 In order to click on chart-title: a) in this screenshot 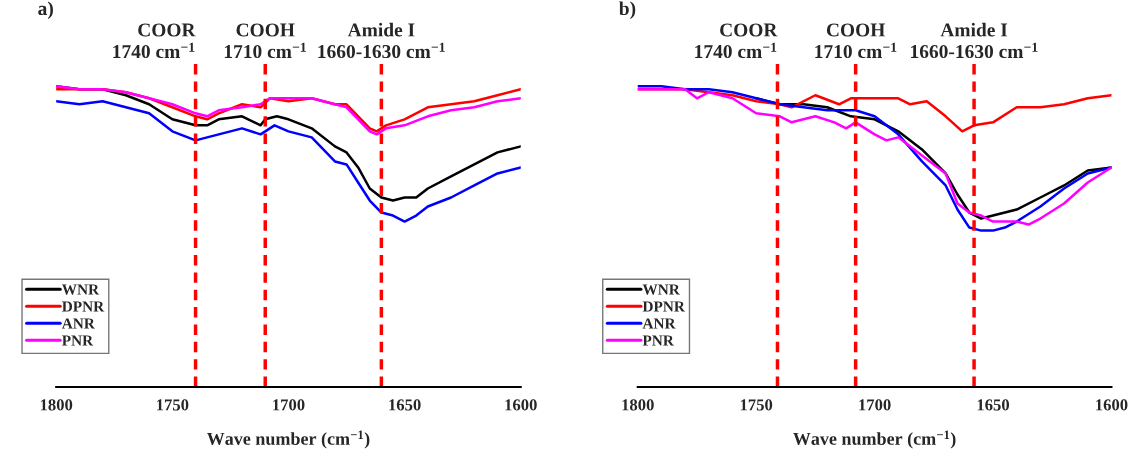, I will do `click(45, 10)`.